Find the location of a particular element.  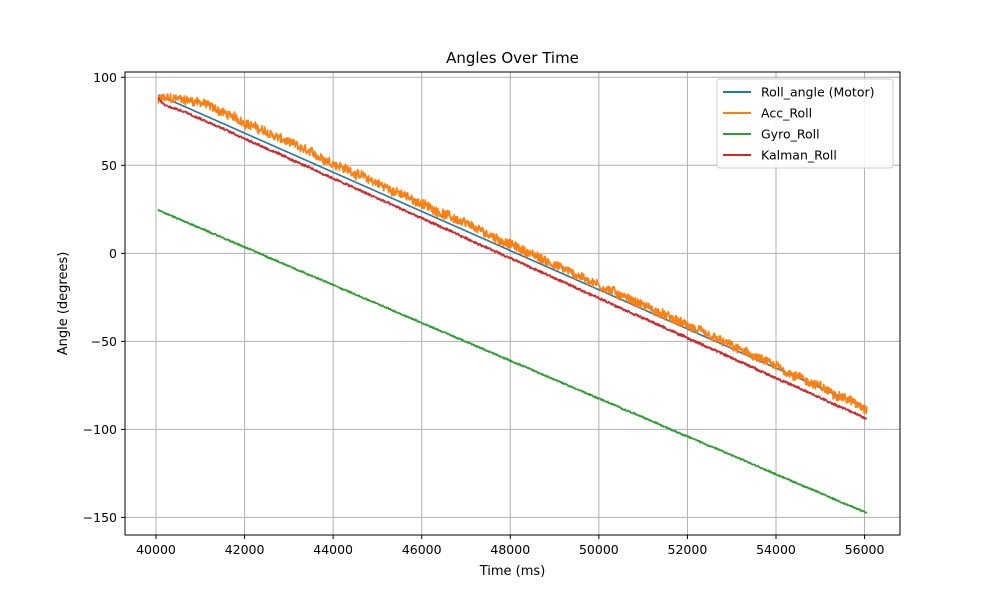

x-tick-label: 48000 is located at coordinates (510, 549).